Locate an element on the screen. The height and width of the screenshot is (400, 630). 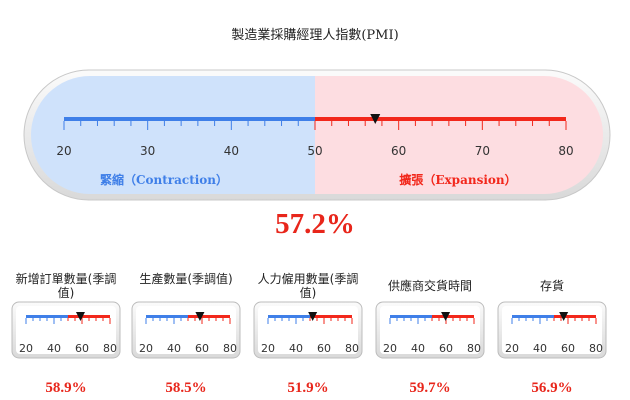
main-value-marker is located at coordinates (375, 119).